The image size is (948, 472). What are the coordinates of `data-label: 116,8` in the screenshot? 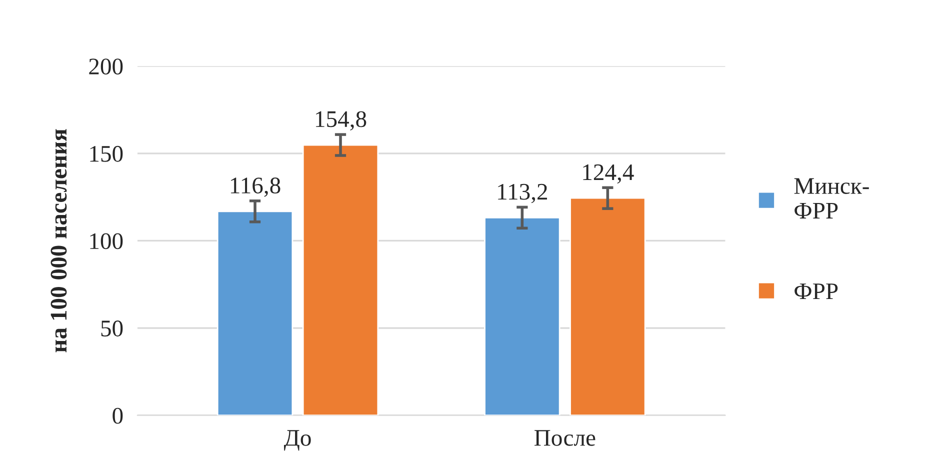 It's located at (255, 187).